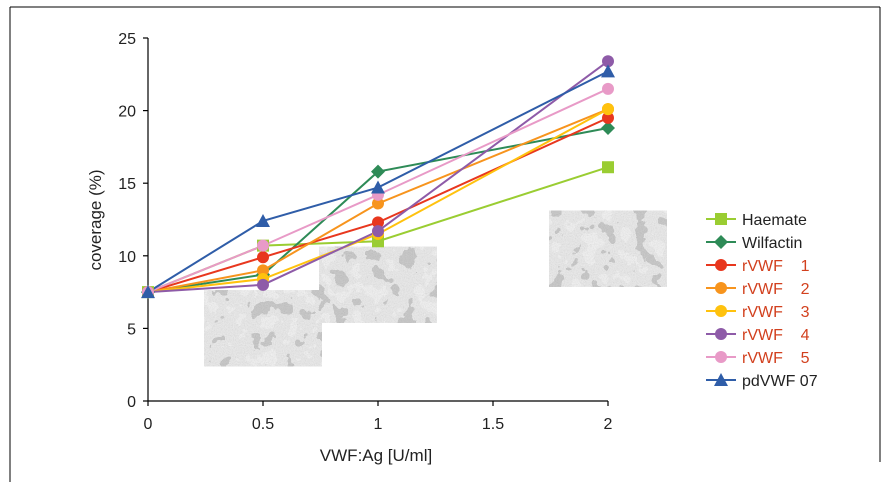 This screenshot has width=888, height=482. Describe the element at coordinates (131, 329) in the screenshot. I see `y-tick-label: 5` at that location.